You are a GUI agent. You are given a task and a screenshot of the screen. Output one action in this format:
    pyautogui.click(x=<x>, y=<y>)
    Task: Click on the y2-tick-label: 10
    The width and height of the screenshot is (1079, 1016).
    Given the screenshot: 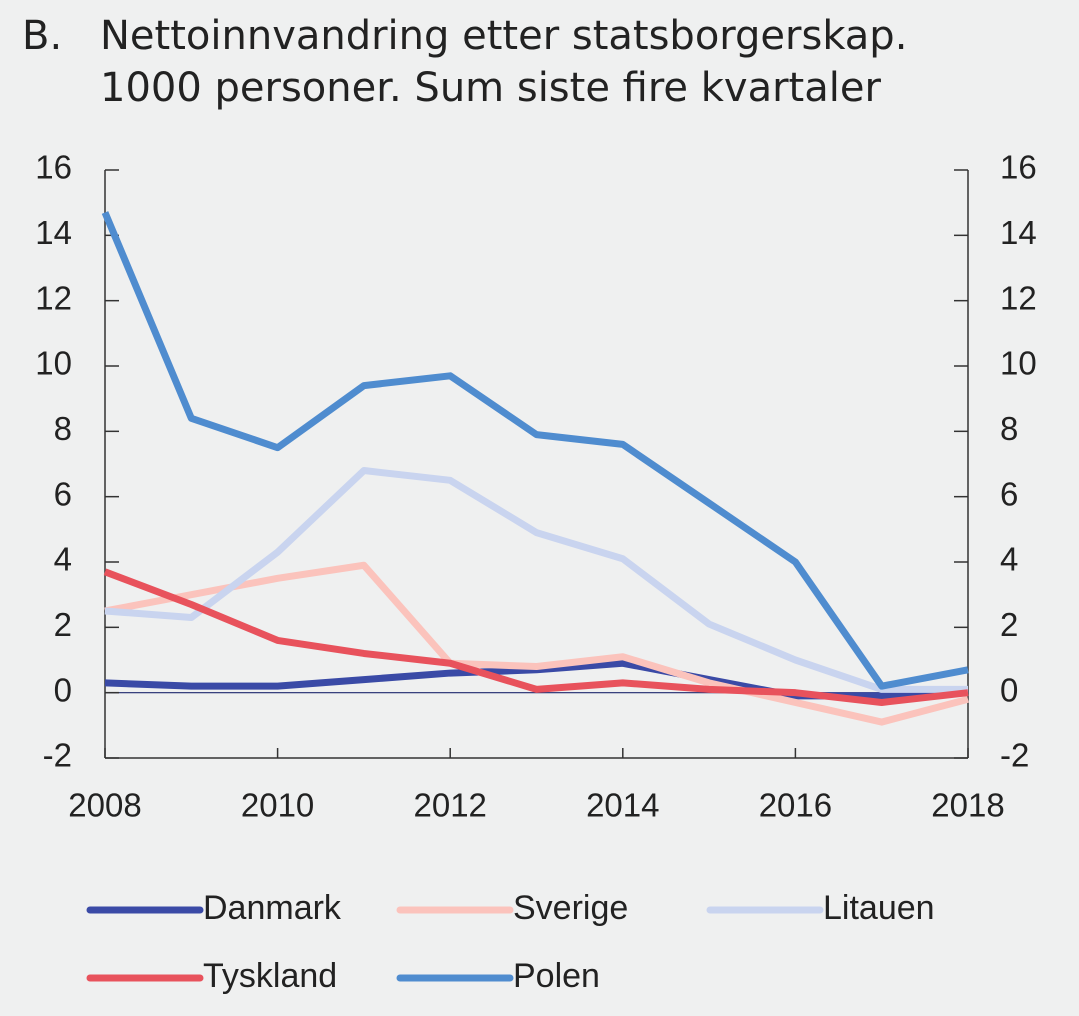 What is the action you would take?
    pyautogui.click(x=1018, y=363)
    